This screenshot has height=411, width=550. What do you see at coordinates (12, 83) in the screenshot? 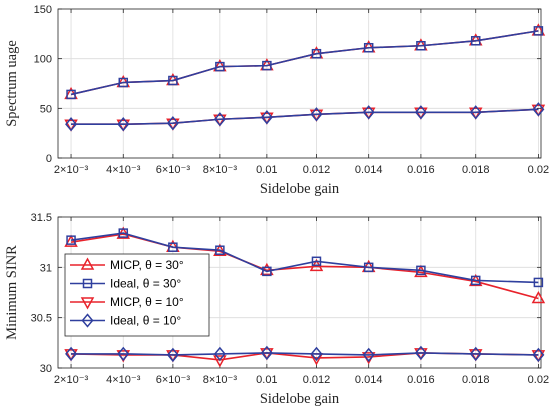
I see `y-axis-label: Spectrum uage` at bounding box center [12, 83].